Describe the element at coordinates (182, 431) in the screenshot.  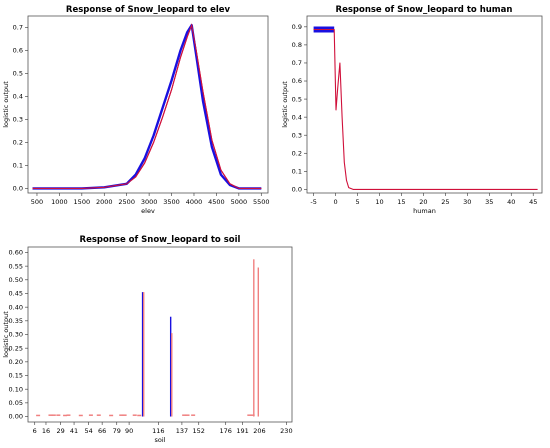
I see `x-tick-label: 137` at that location.